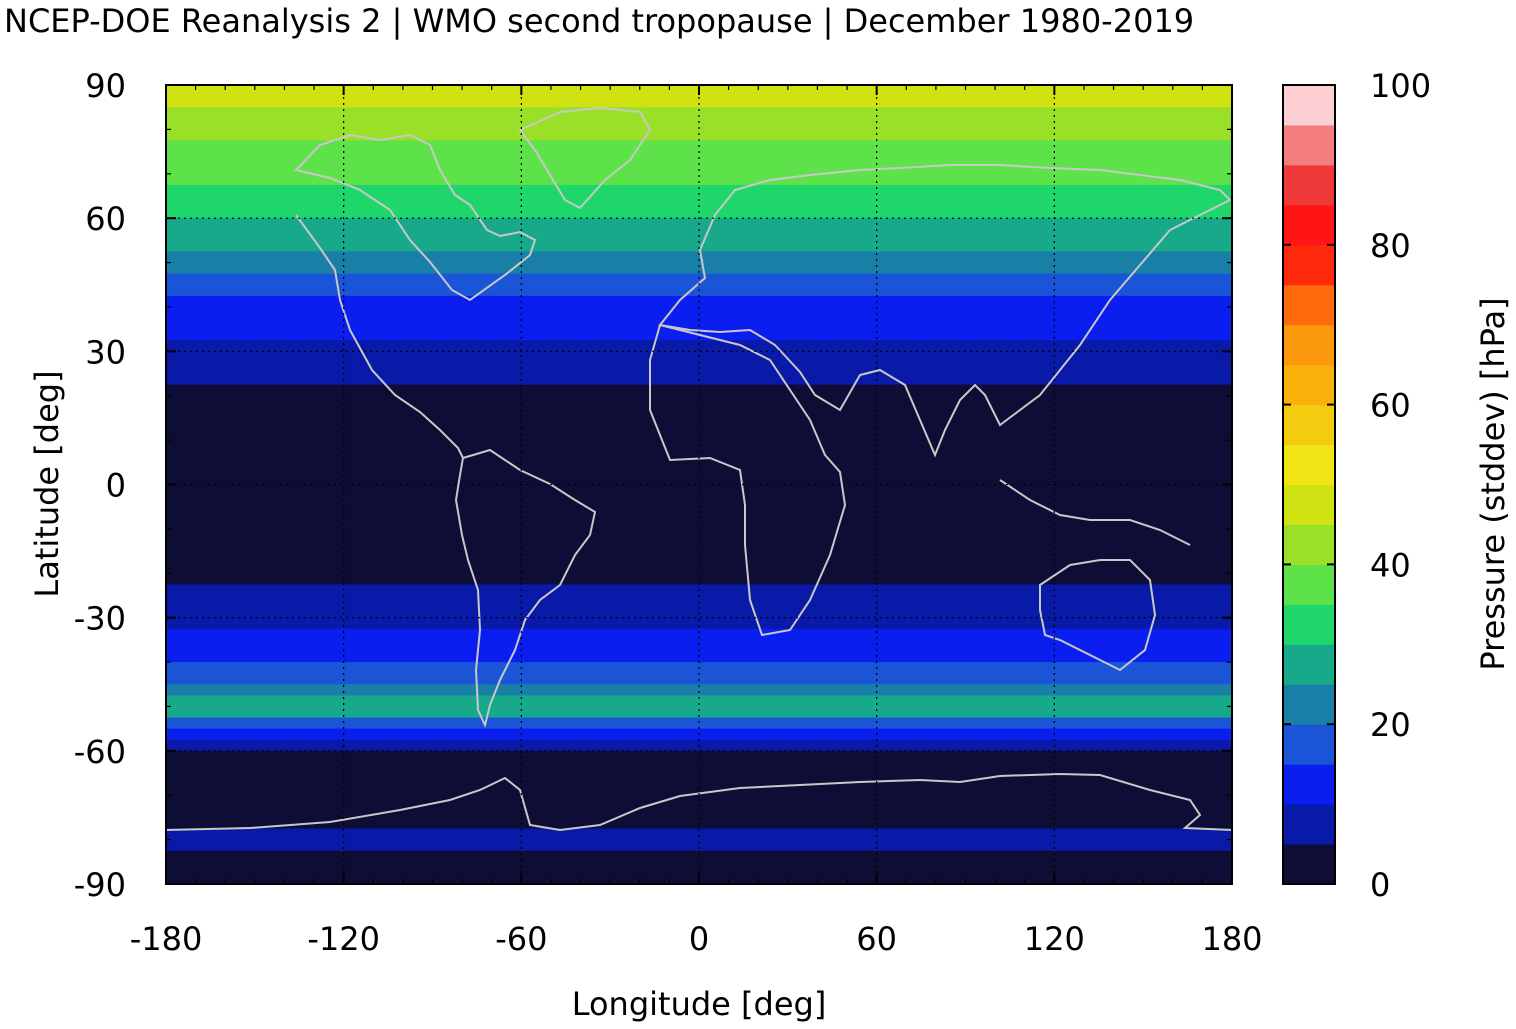  I want to click on x-tick-label: 180, so click(1231, 939).